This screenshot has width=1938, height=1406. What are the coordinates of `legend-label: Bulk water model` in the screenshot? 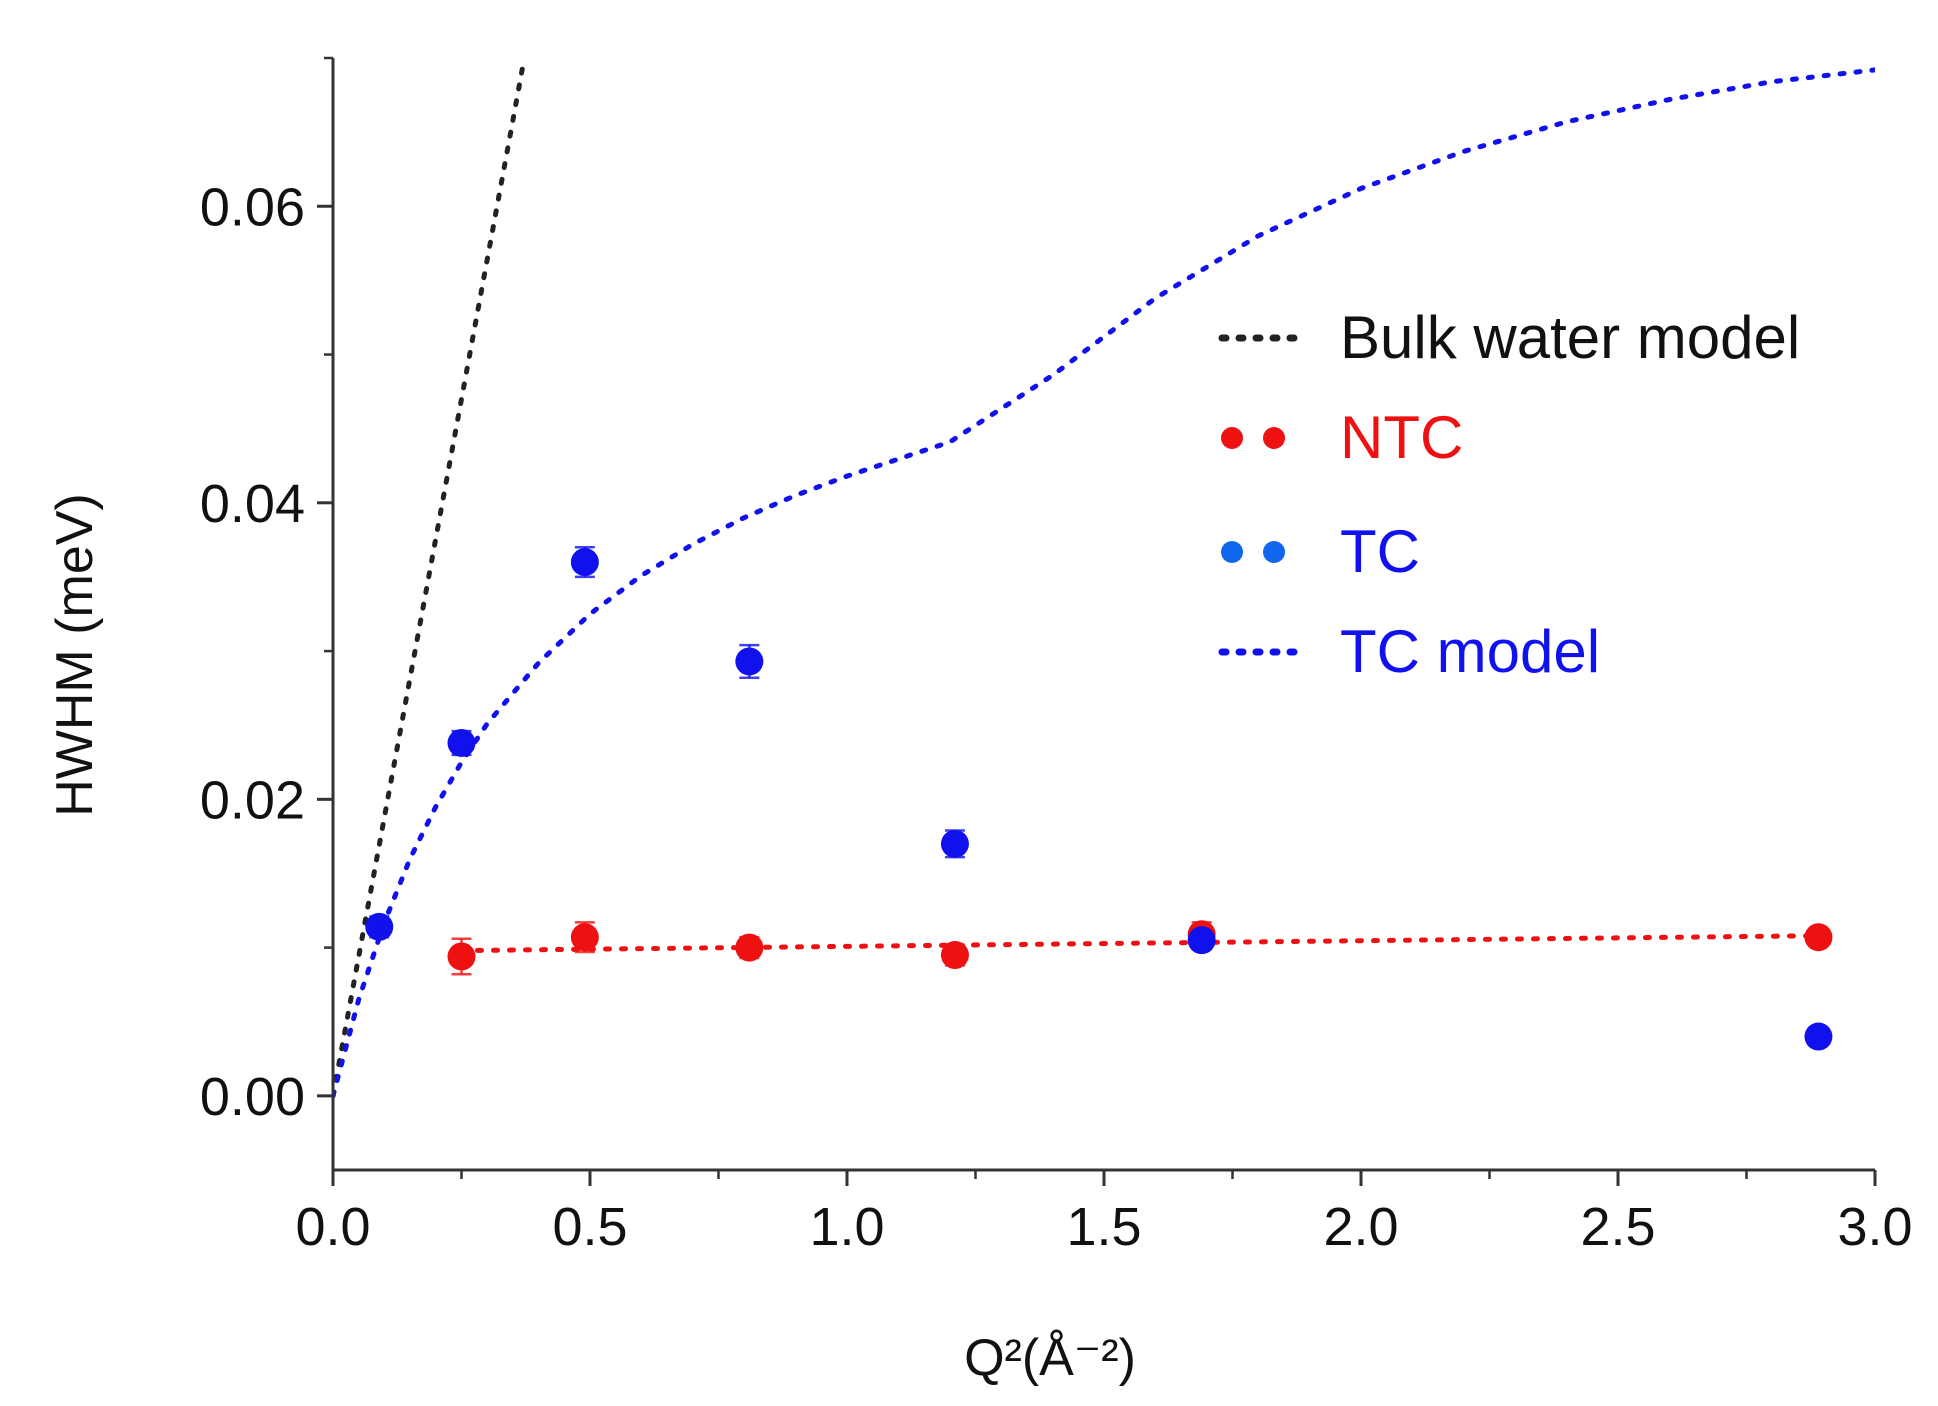 It's located at (1570, 337).